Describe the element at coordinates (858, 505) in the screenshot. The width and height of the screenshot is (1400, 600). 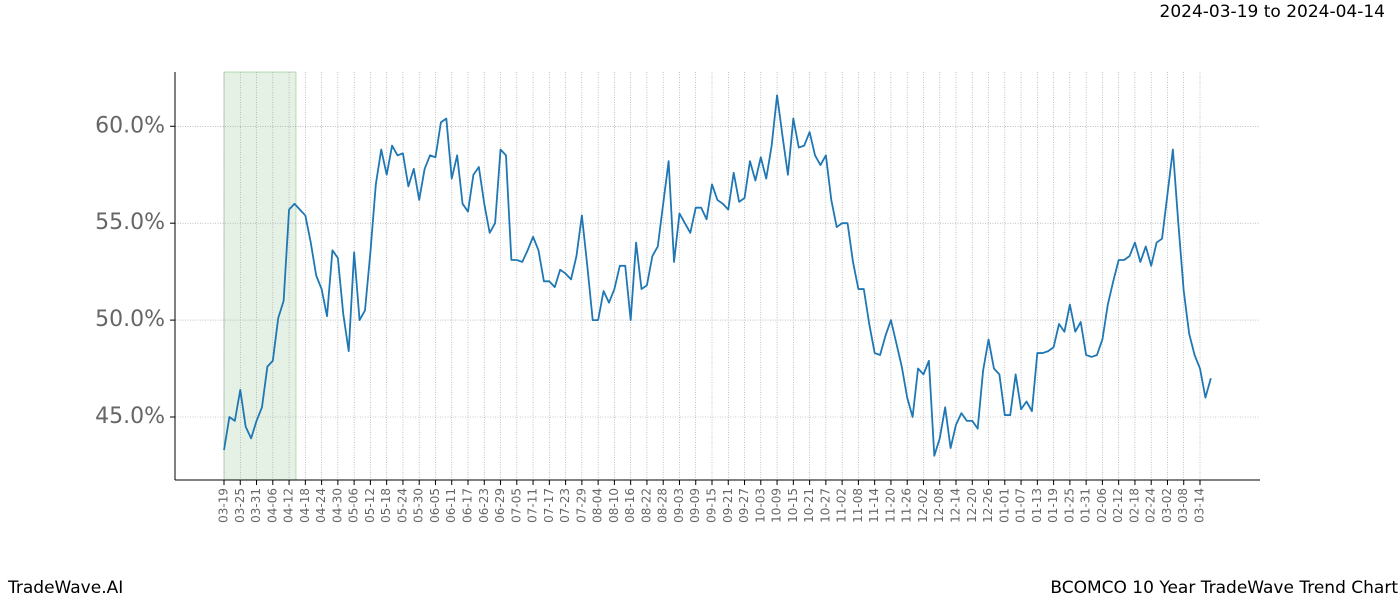
I see `x-tick-label: 11-08` at that location.